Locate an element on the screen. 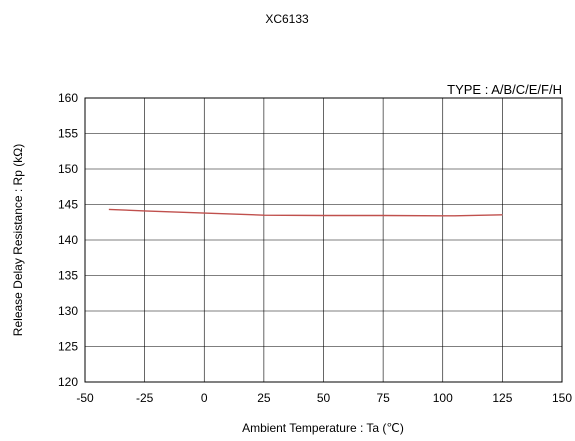 The height and width of the screenshot is (441, 575). x-tick-label: 25 is located at coordinates (264, 398).